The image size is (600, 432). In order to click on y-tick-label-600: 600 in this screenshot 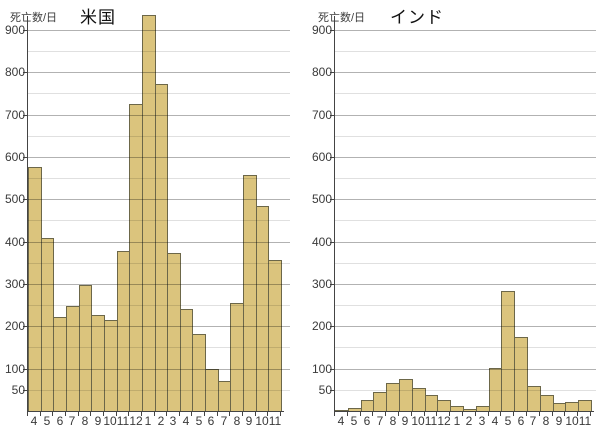, I will do `click(321, 157)`.